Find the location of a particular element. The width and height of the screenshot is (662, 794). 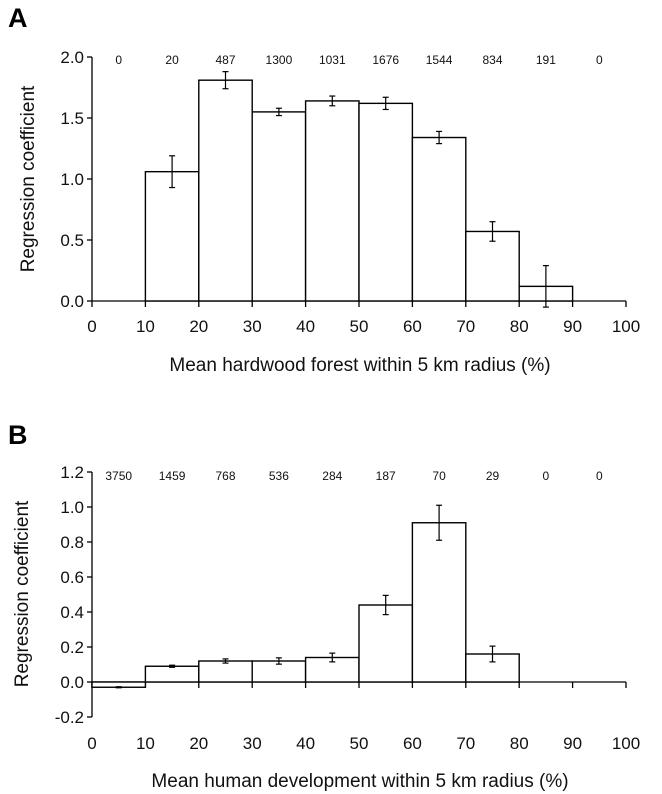

panel-a-letter: A is located at coordinates (18, 18).